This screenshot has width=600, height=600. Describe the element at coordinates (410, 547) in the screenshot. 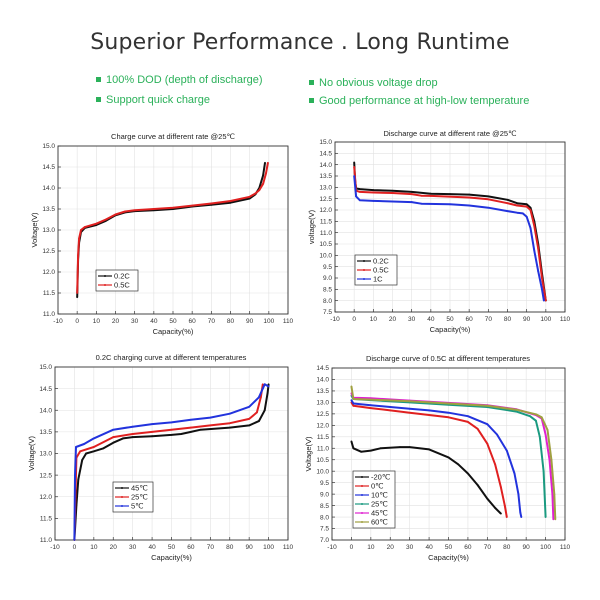

I see `x-tick-label: 30` at that location.